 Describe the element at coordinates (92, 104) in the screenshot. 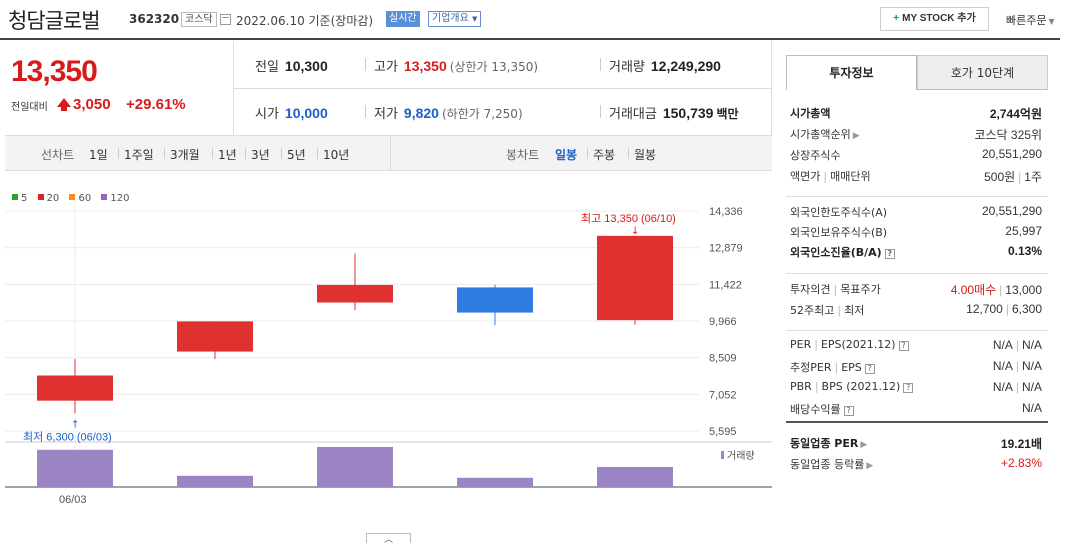

I see `change-value: 3,050` at that location.